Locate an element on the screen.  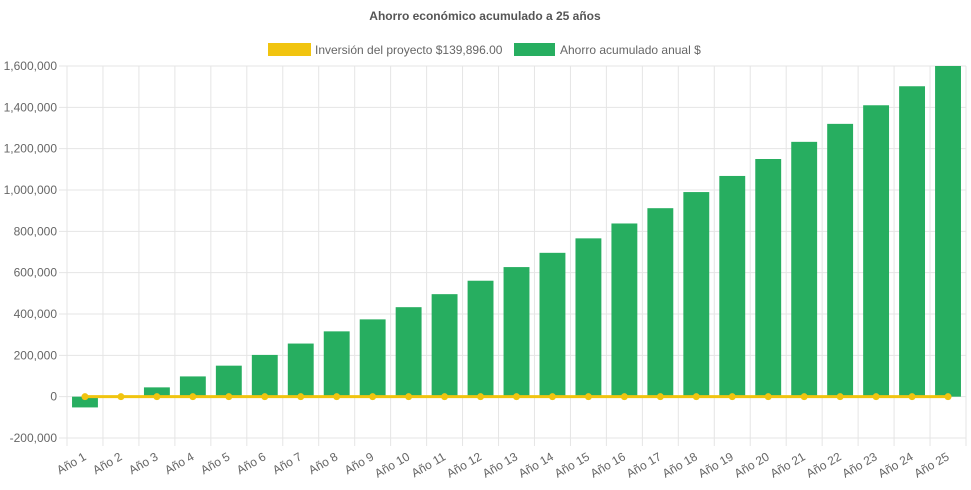
y-tick-label: 600,000 is located at coordinates (36, 273).